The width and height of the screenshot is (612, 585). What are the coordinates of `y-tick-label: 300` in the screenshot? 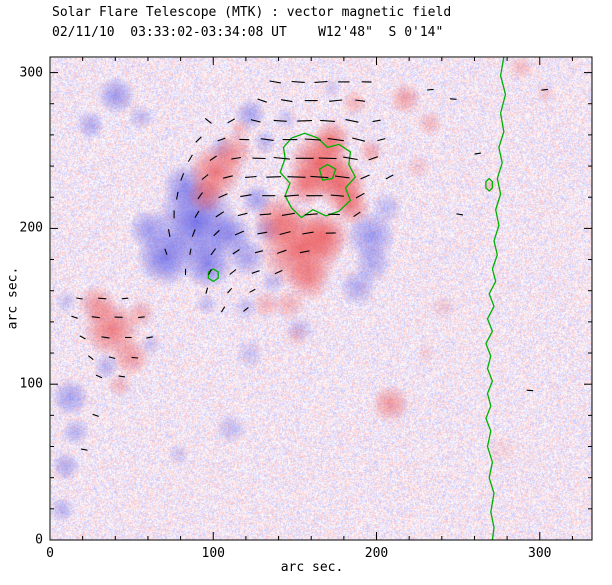 It's located at (31, 73).